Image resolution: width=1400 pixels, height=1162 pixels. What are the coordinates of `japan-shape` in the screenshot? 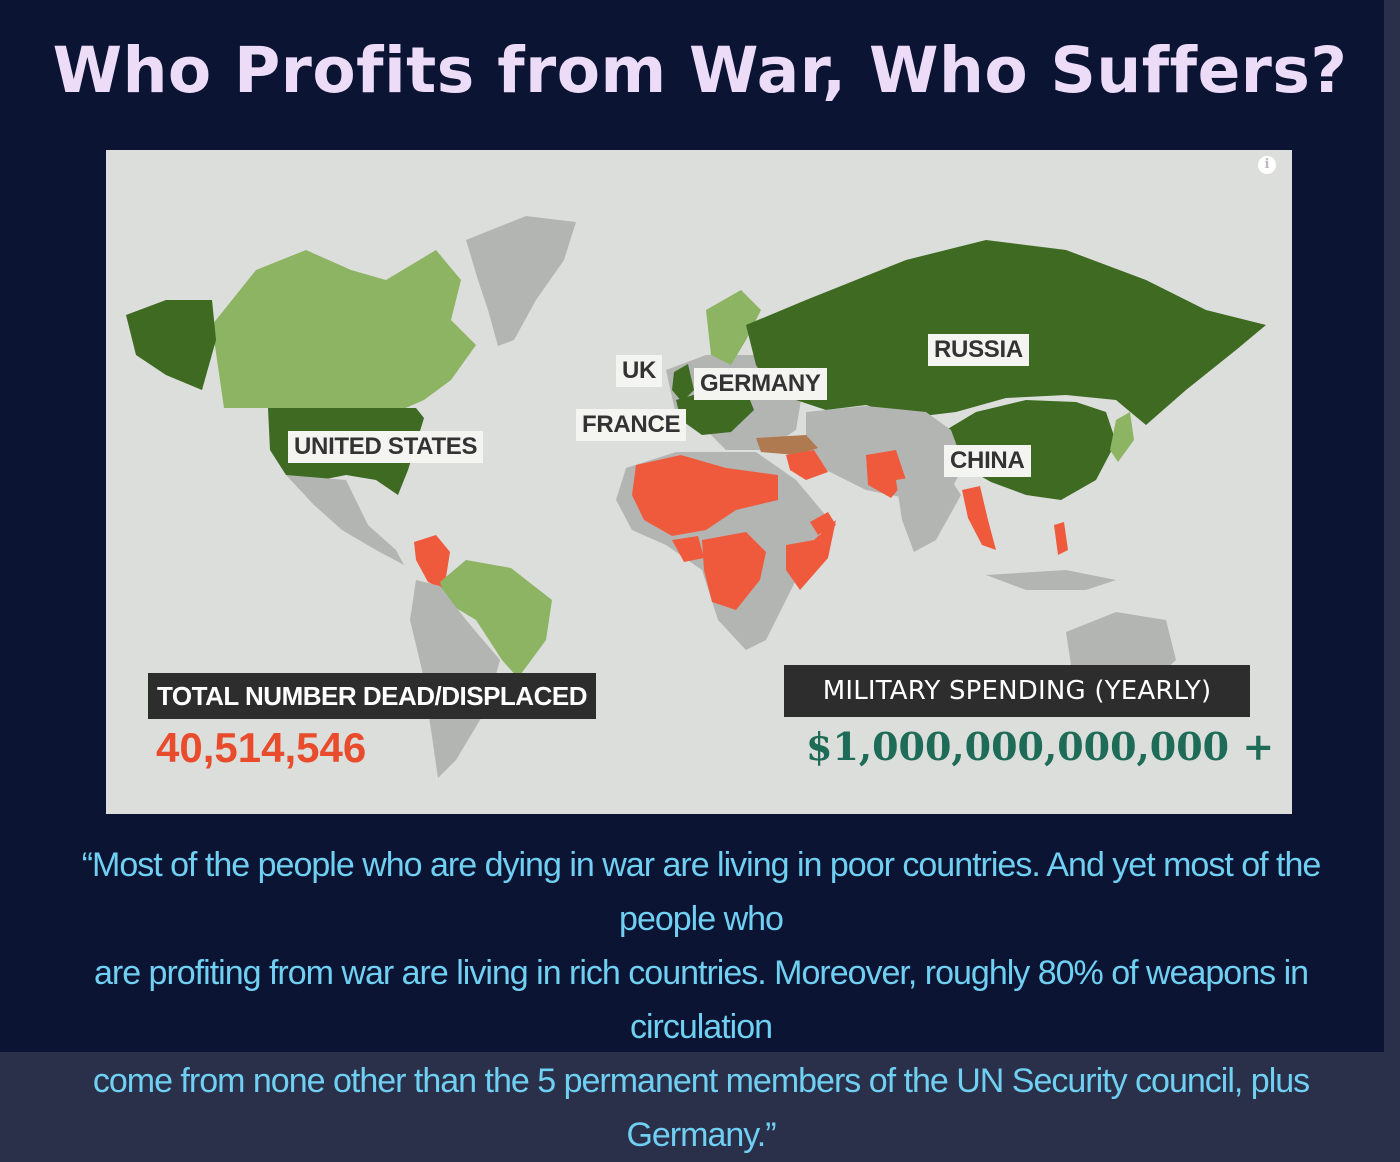 It's located at (1122, 437).